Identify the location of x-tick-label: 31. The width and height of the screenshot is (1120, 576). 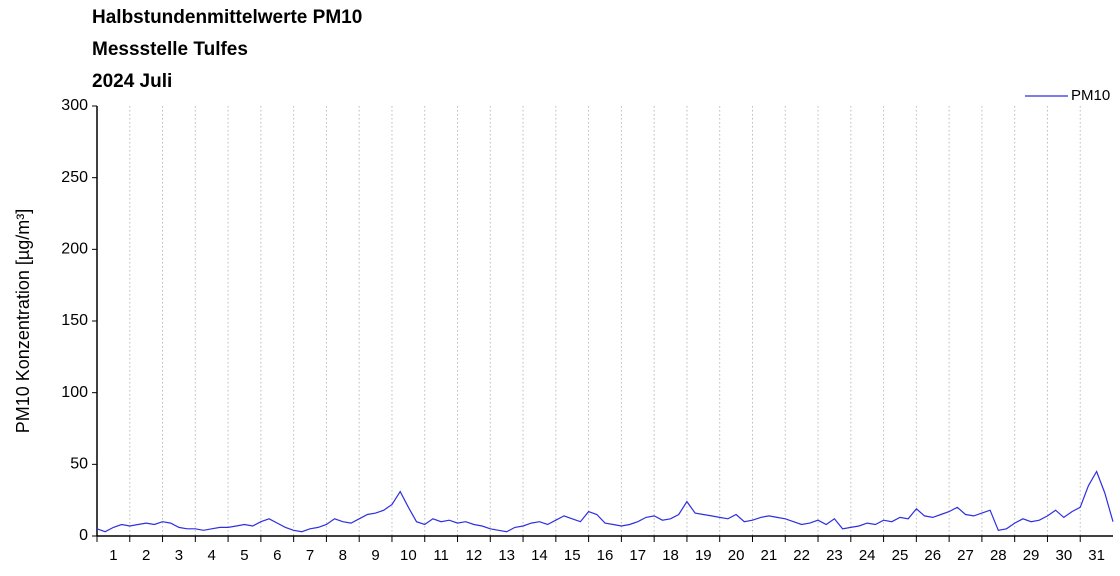
(1096, 555).